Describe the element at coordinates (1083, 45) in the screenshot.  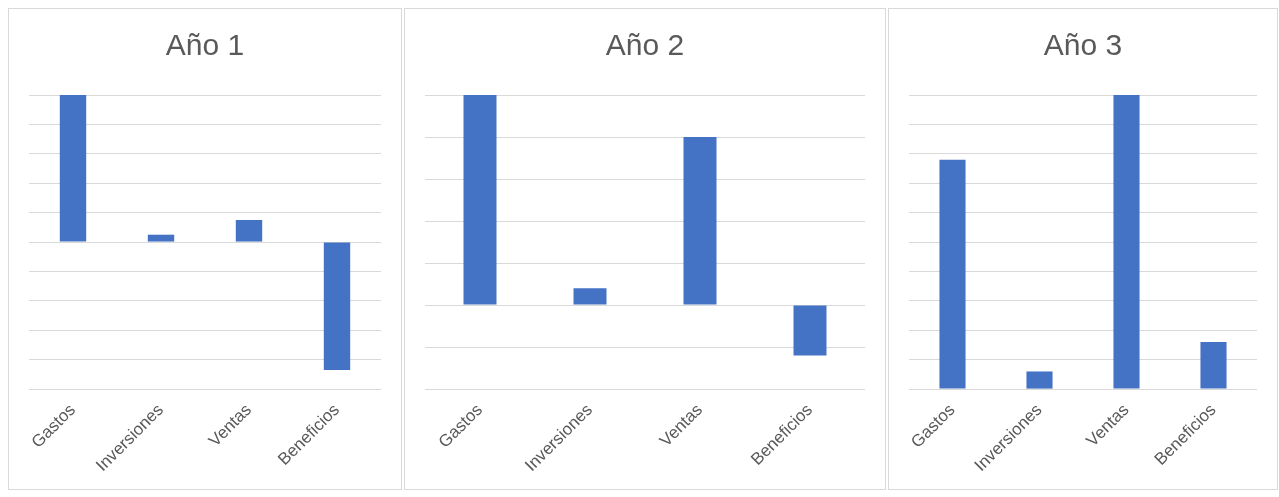
I see `chart-title: Año 3` at that location.